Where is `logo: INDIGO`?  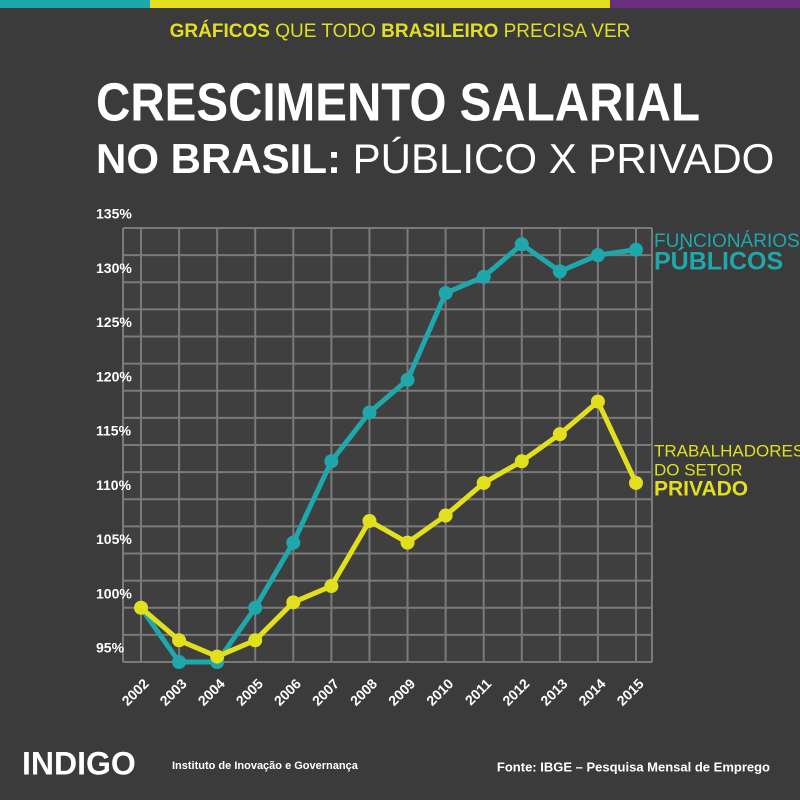
logo: INDIGO is located at coordinates (79, 763).